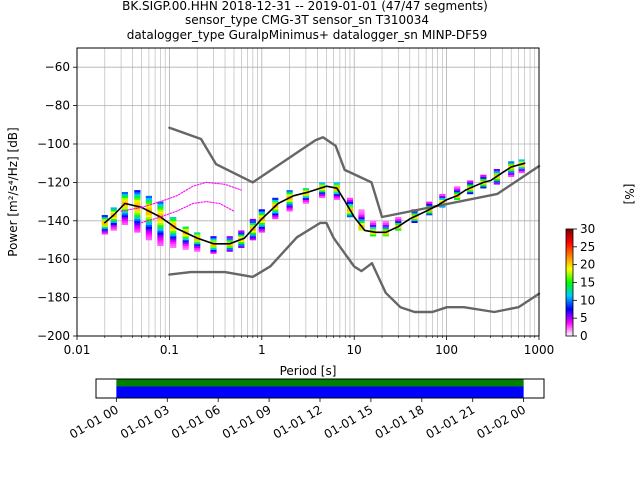  What do you see at coordinates (262, 350) in the screenshot?
I see `x-tick-label: 1` at bounding box center [262, 350].